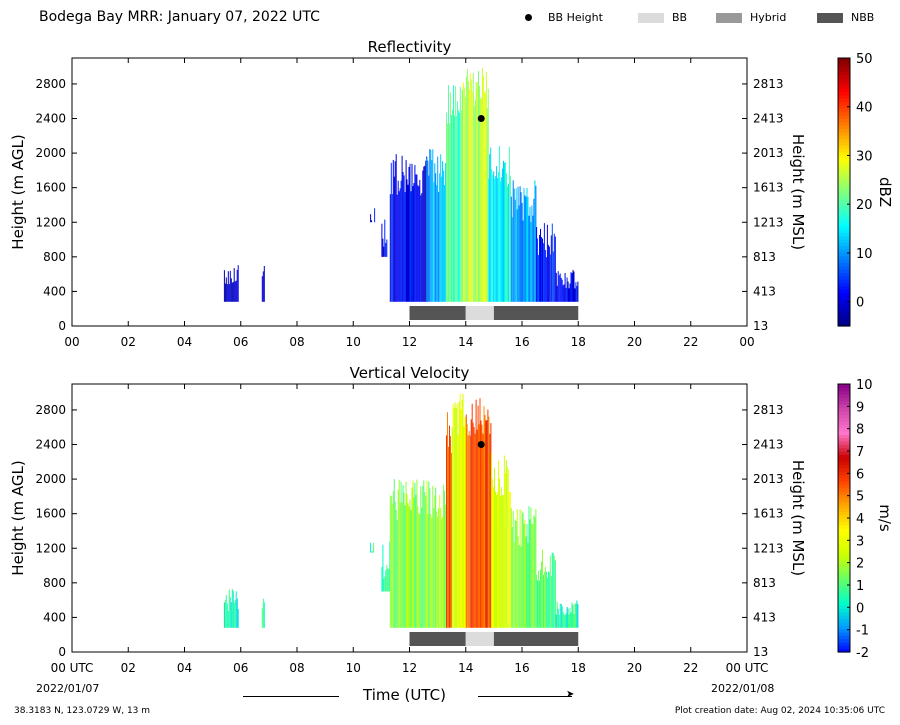  I want to click on bb-height-marker-icon, so click(528, 17).